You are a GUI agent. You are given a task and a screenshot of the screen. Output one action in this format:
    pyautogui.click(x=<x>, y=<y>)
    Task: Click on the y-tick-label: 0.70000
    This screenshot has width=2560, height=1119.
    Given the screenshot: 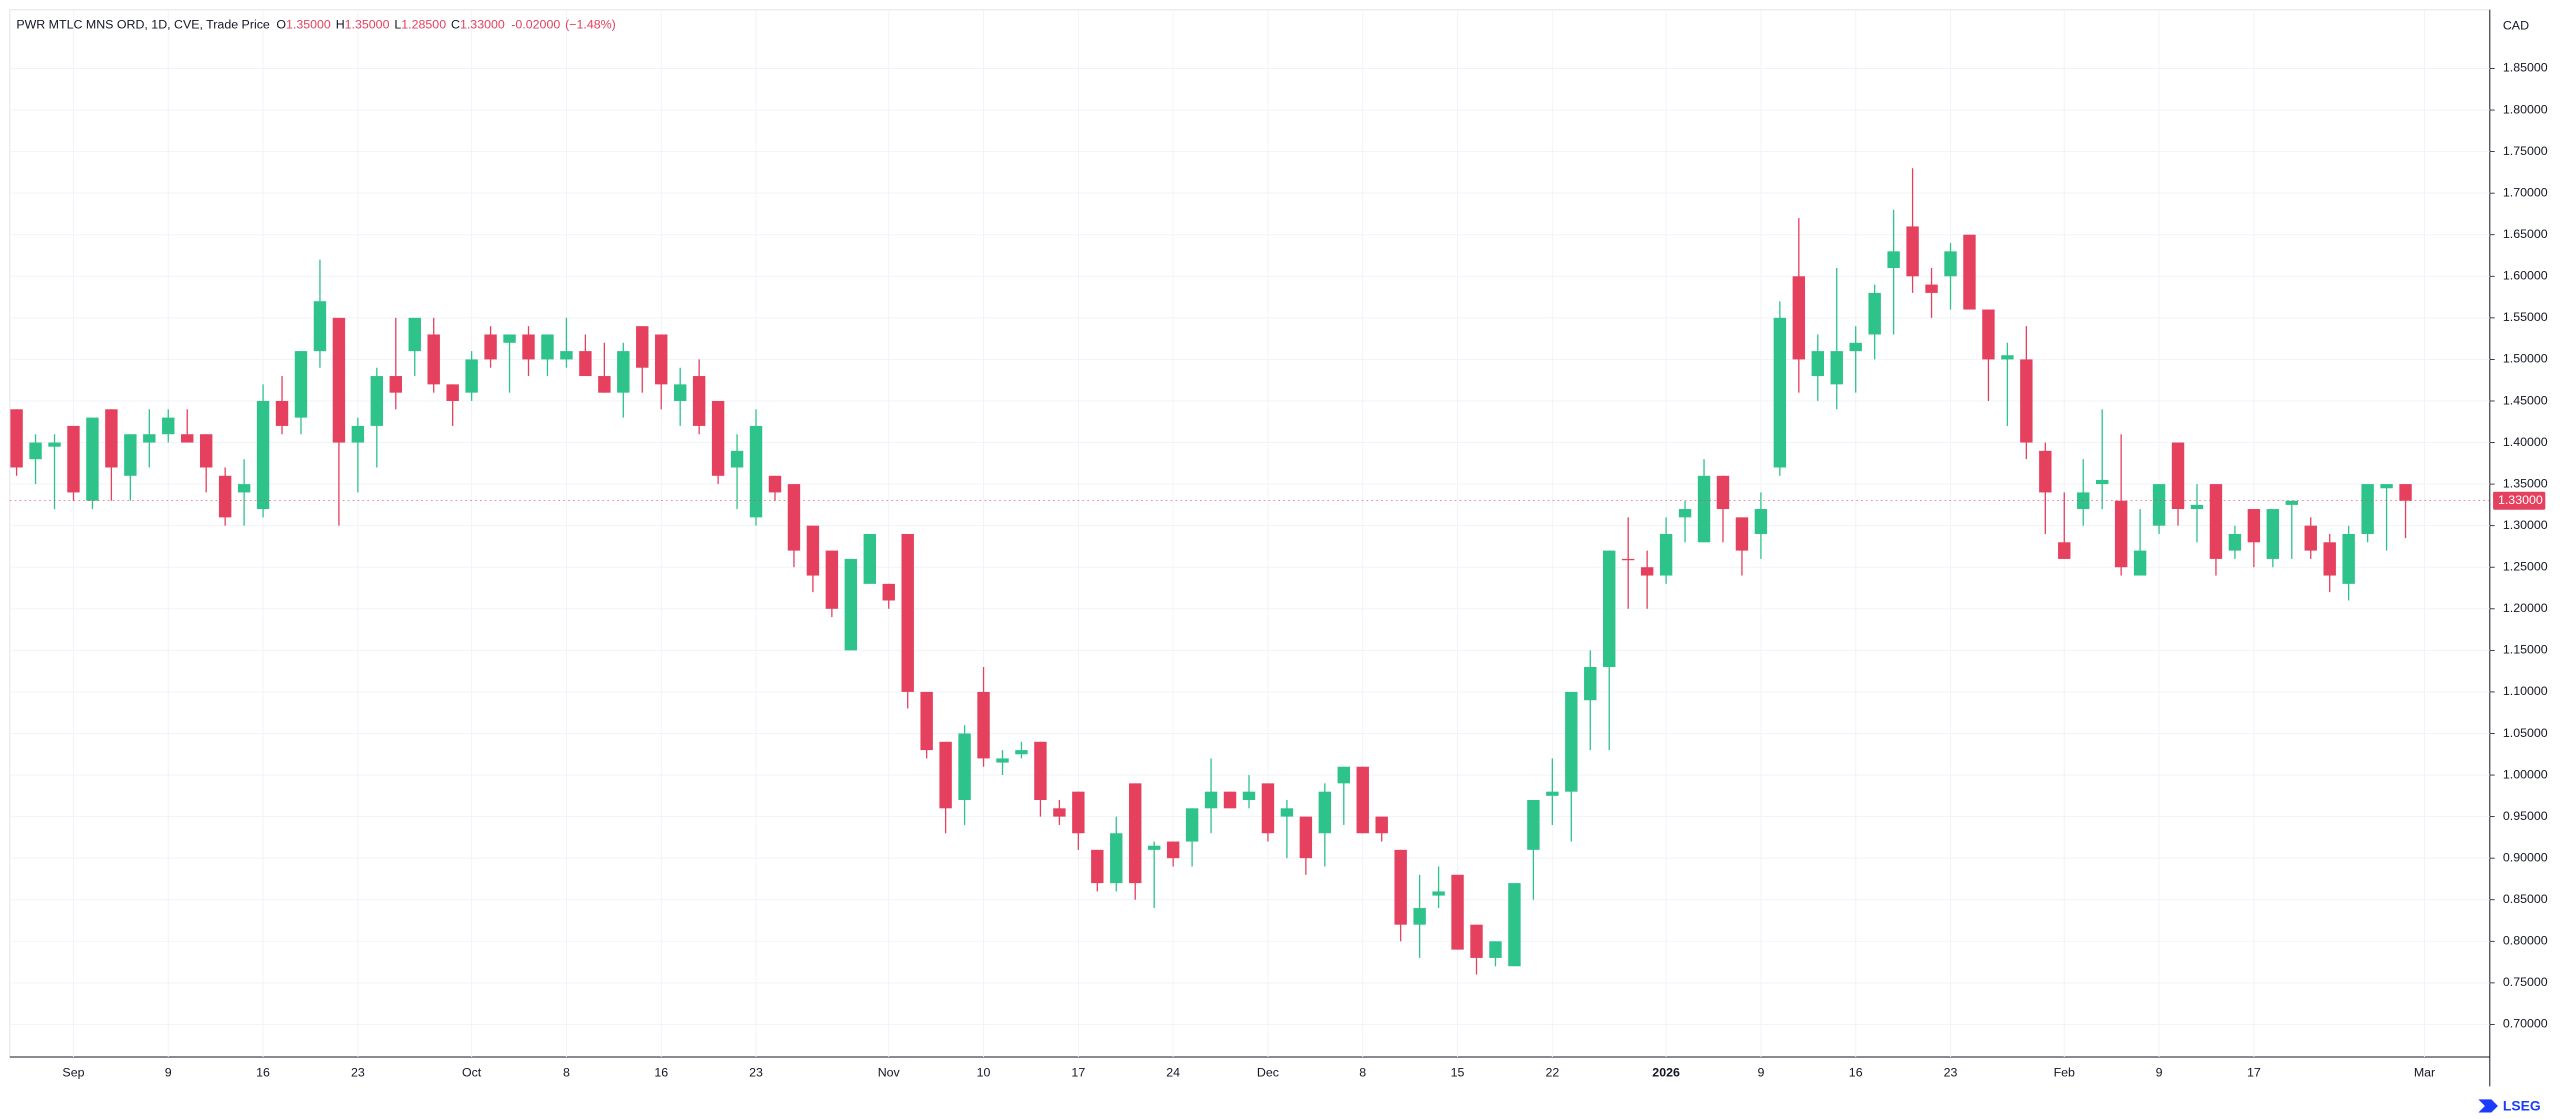 What is the action you would take?
    pyautogui.click(x=2525, y=1024)
    